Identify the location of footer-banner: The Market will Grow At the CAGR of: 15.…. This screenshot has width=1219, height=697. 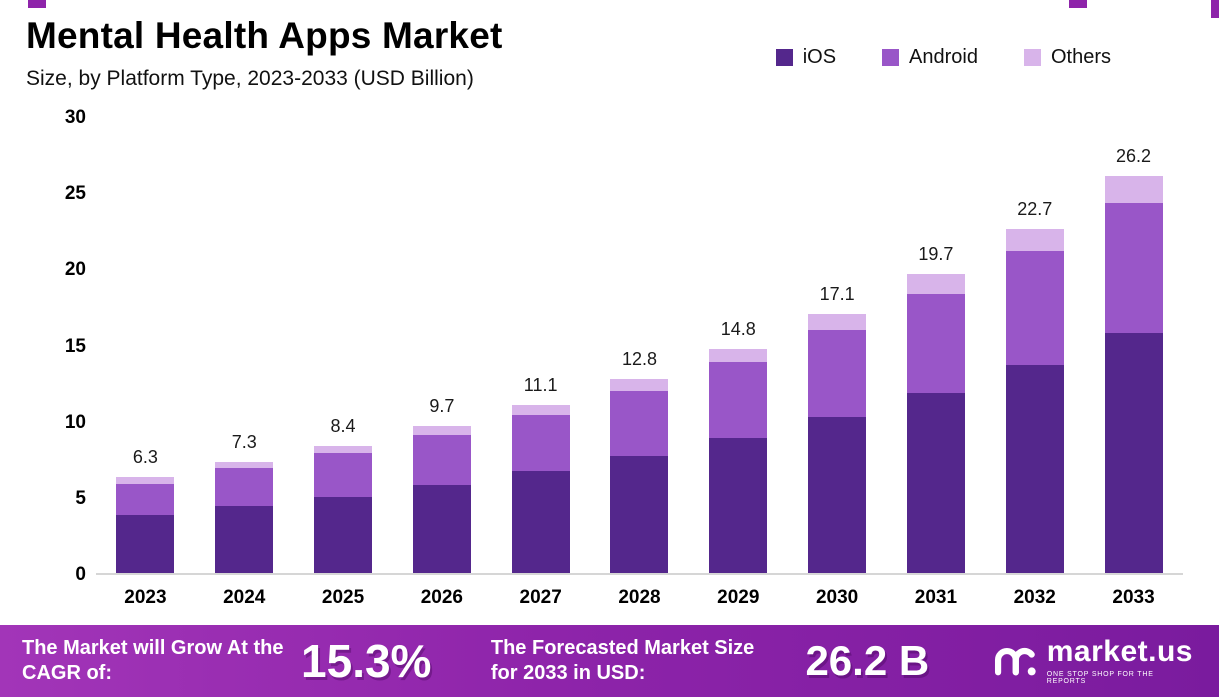
(609, 661).